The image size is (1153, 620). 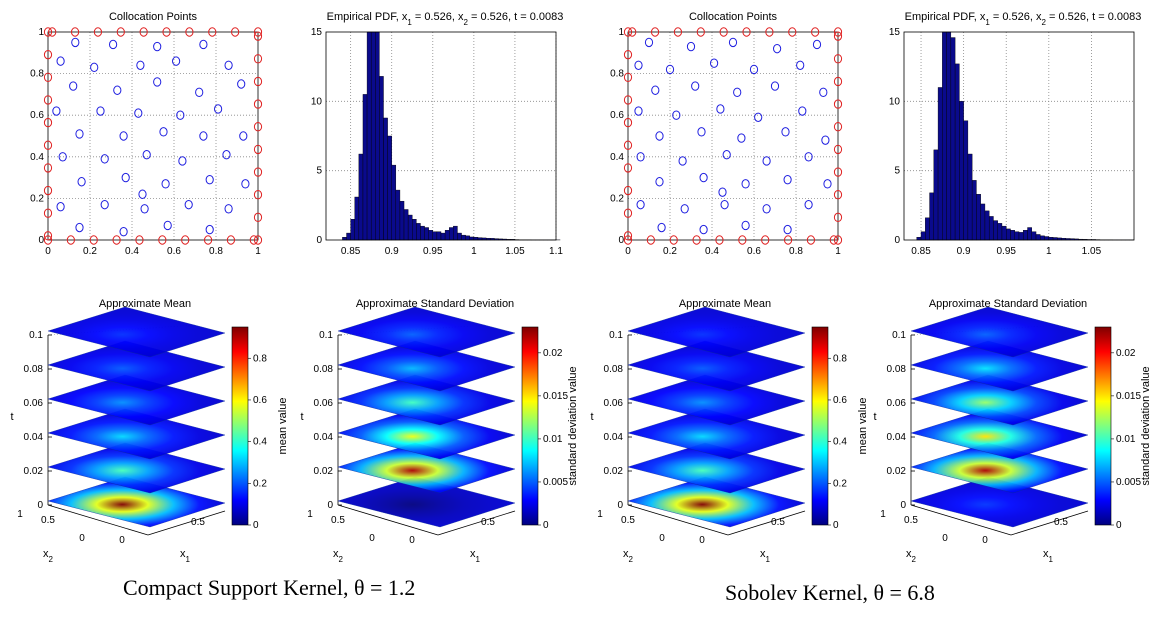 I want to click on y-axis-label: x2, so click(x=338, y=556).